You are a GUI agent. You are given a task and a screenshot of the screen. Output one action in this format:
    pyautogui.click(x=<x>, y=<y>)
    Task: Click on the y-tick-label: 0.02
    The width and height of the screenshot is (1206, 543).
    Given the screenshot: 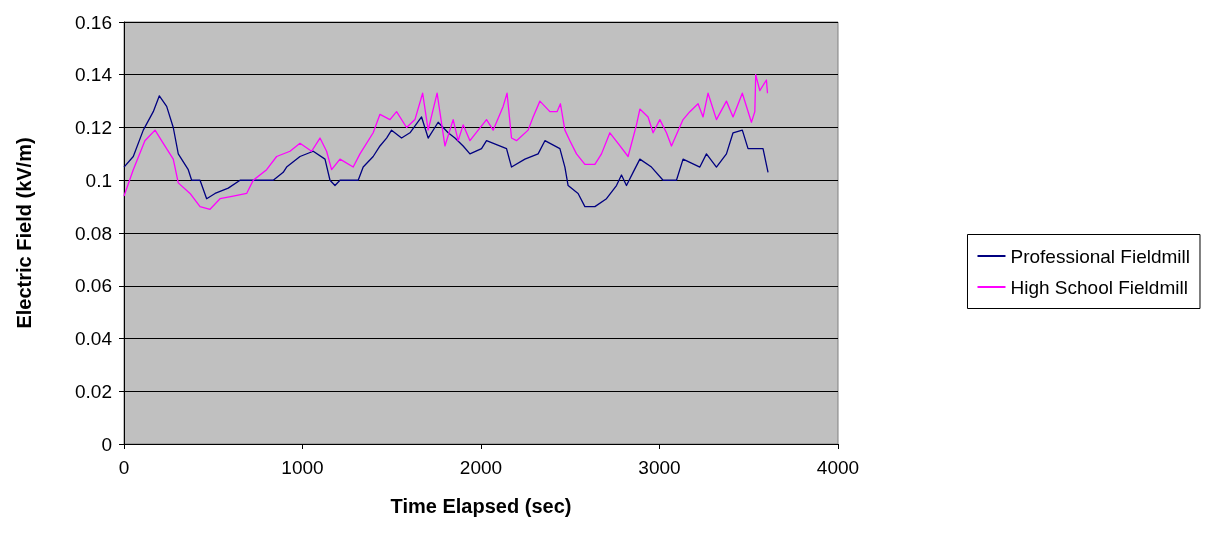 What is the action you would take?
    pyautogui.click(x=93, y=391)
    